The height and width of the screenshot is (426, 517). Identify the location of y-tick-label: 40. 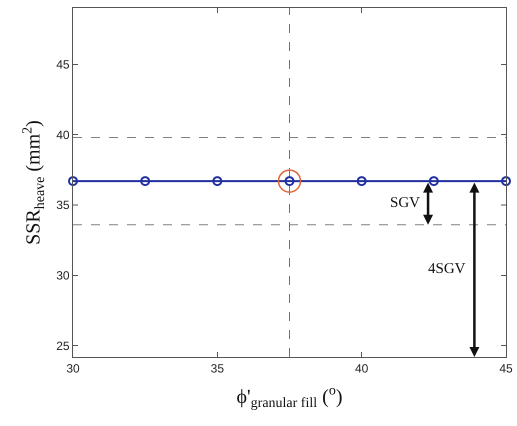
(63, 135).